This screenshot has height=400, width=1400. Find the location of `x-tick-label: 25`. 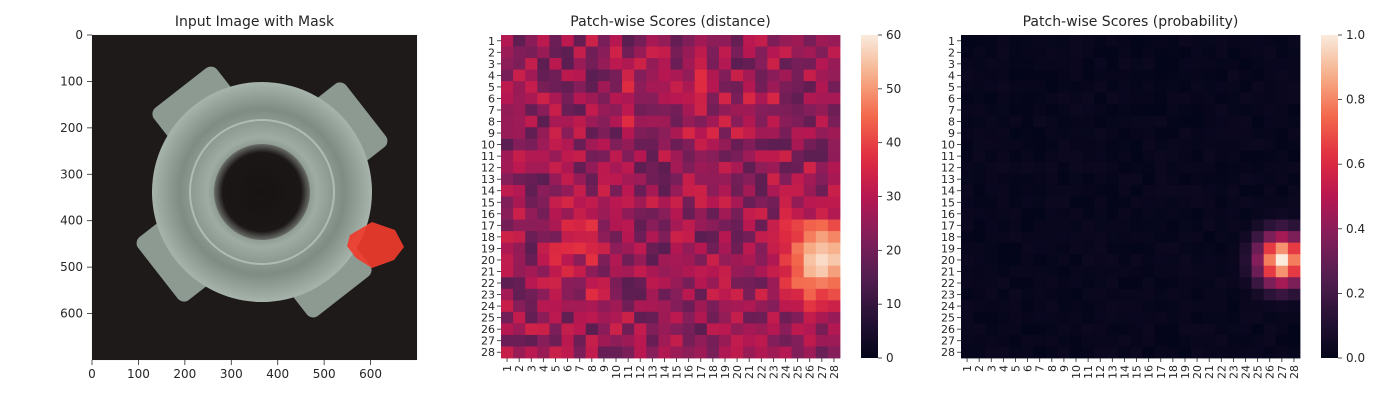

x-tick-label: 25 is located at coordinates (798, 372).